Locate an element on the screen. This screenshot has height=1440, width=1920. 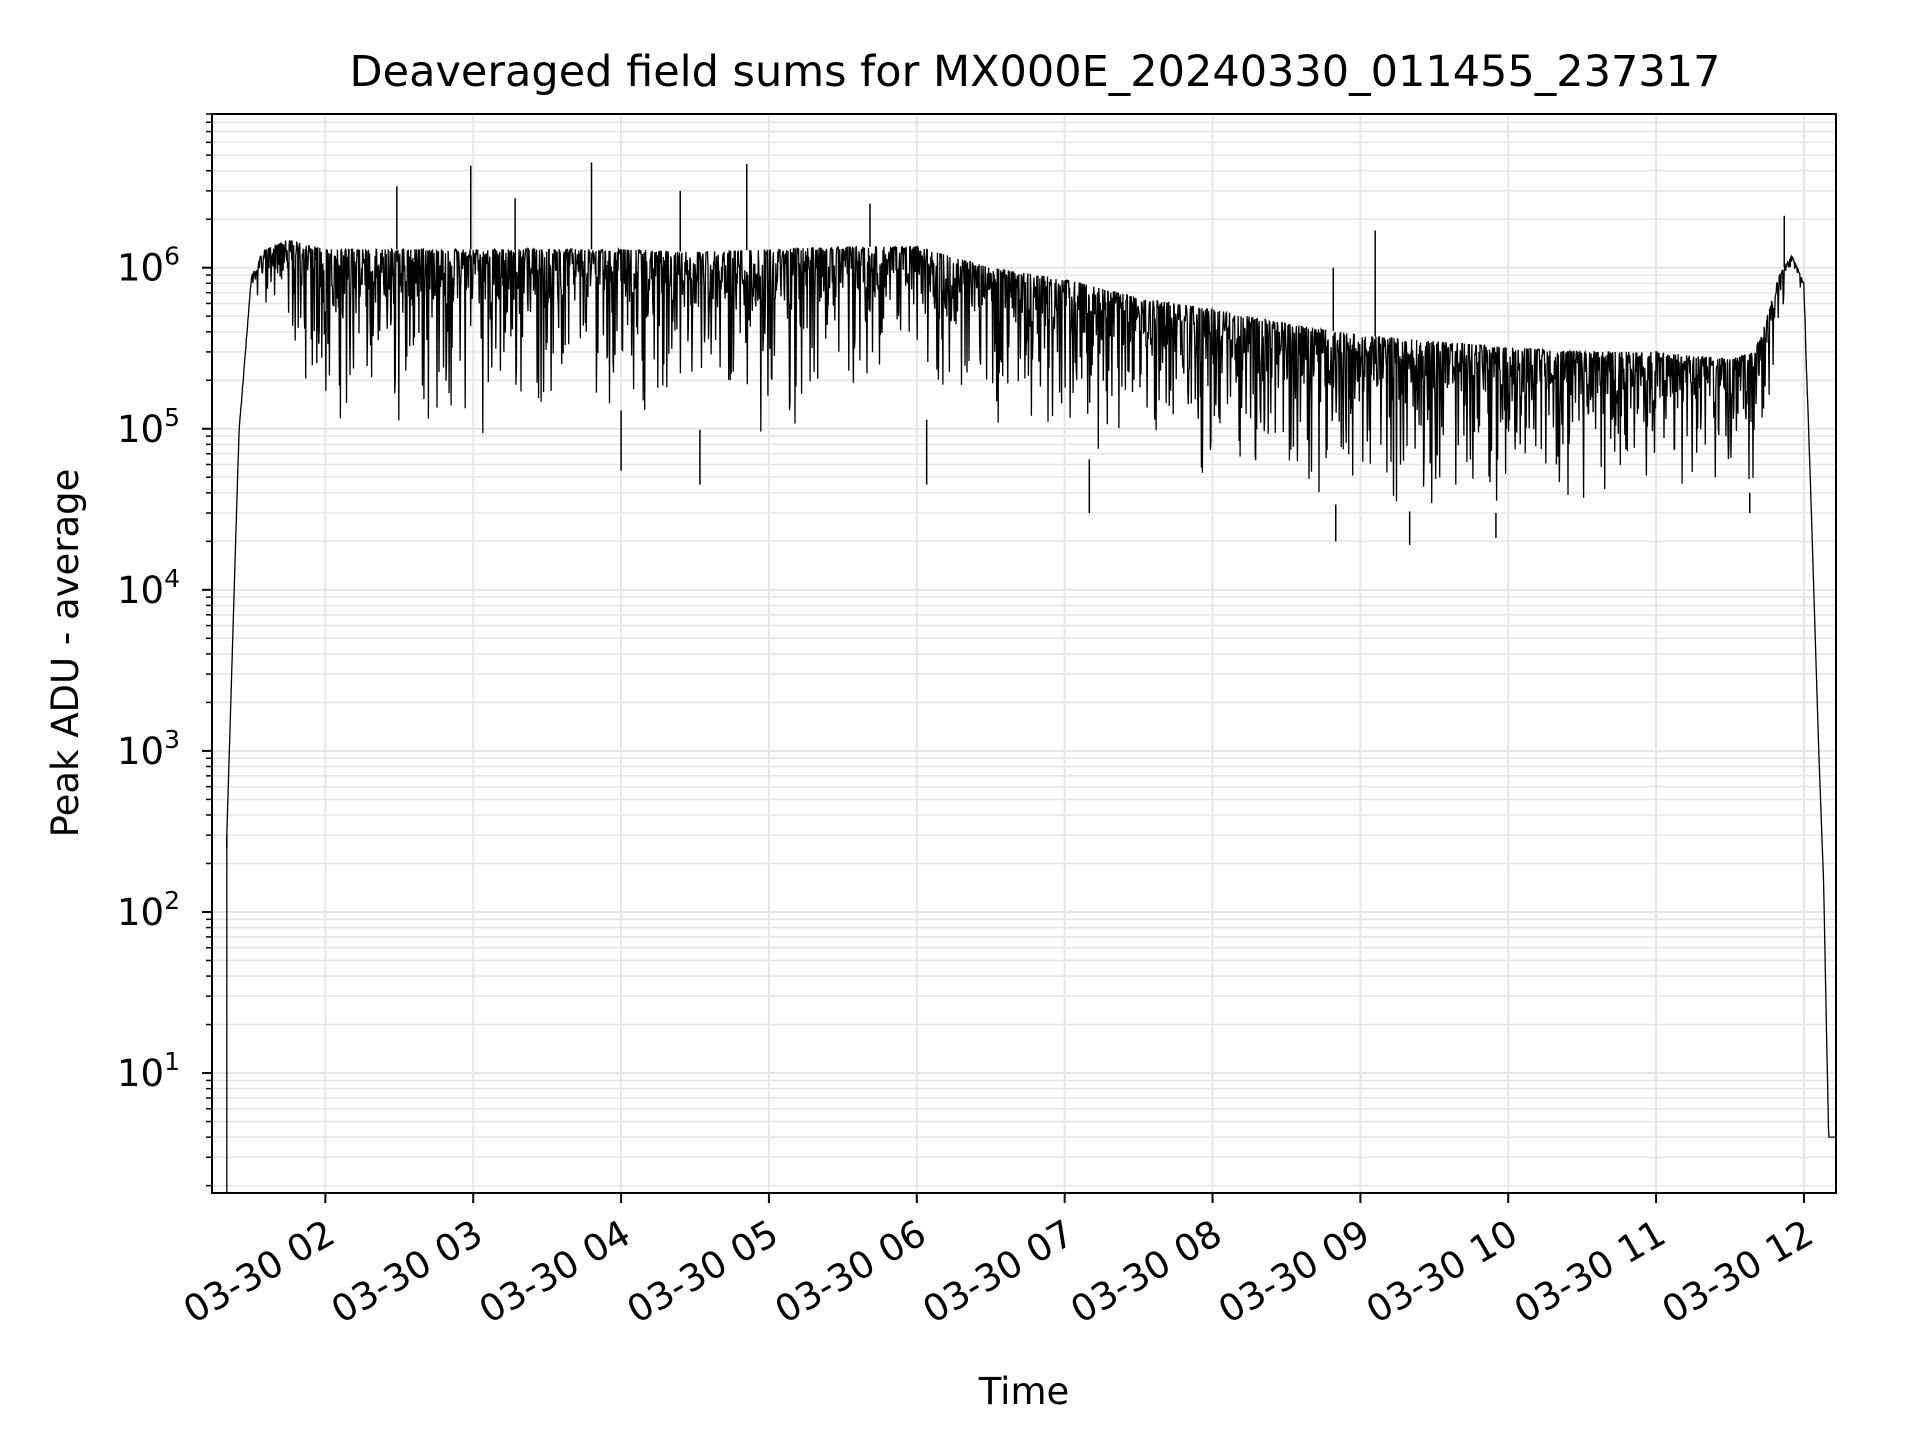
y-axis-label: Peak ADU - average is located at coordinates (65, 653).